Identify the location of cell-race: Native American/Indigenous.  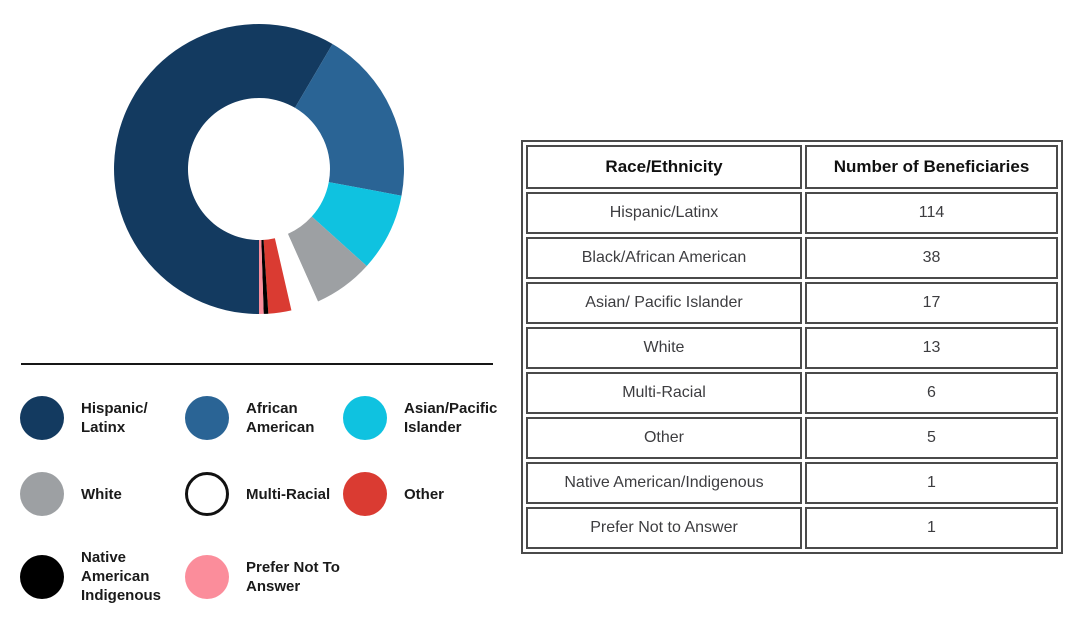
(664, 483).